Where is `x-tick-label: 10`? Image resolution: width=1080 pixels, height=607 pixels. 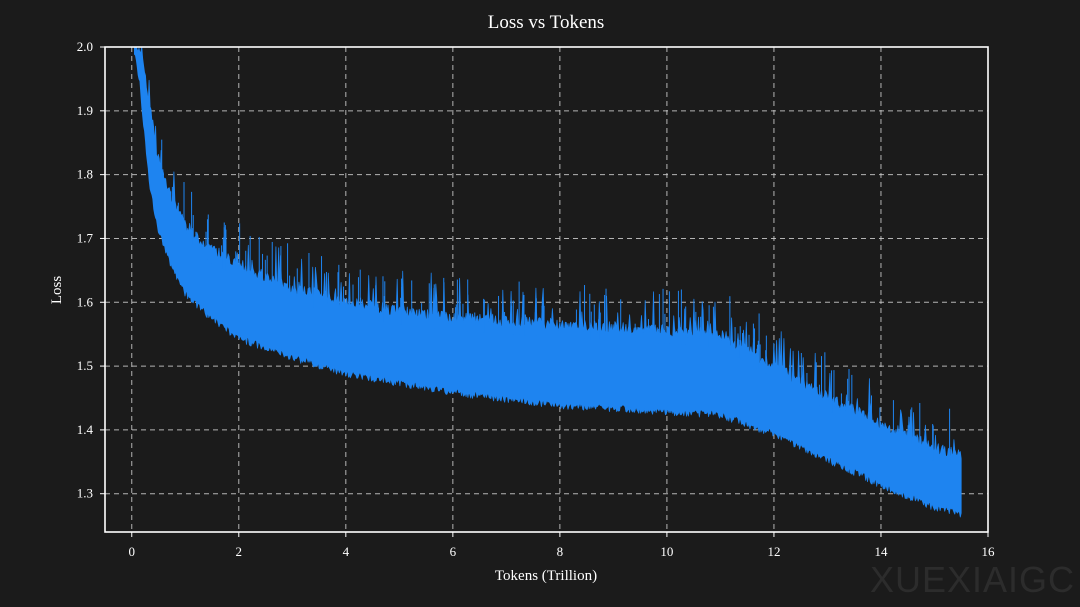 x-tick-label: 10 is located at coordinates (666, 551).